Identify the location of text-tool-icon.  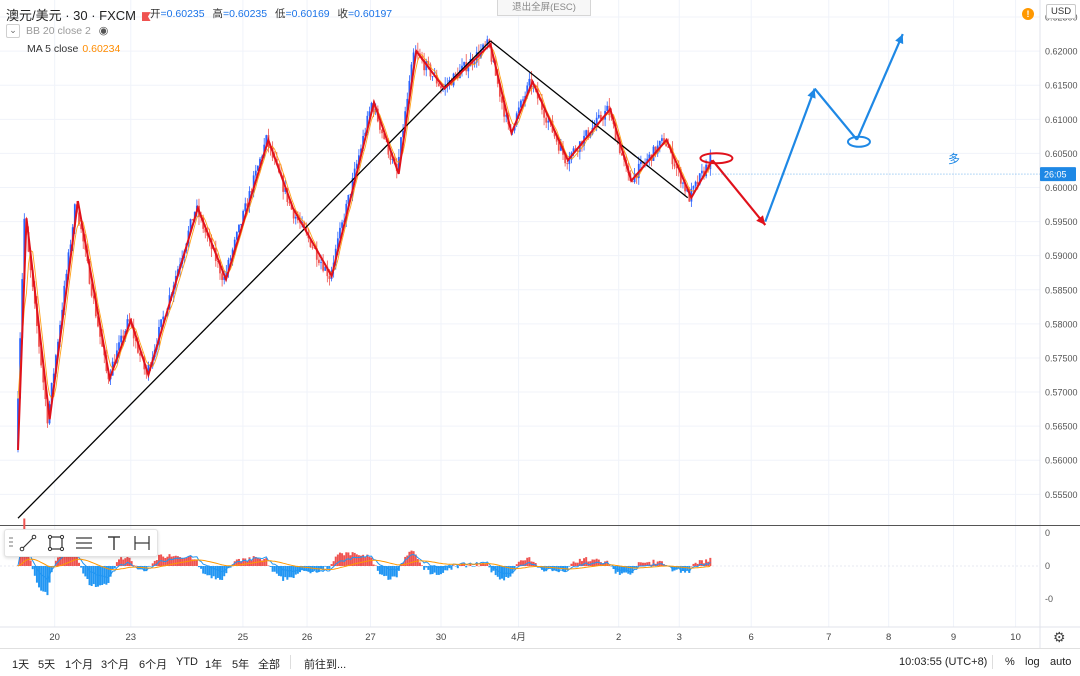
(114, 543).